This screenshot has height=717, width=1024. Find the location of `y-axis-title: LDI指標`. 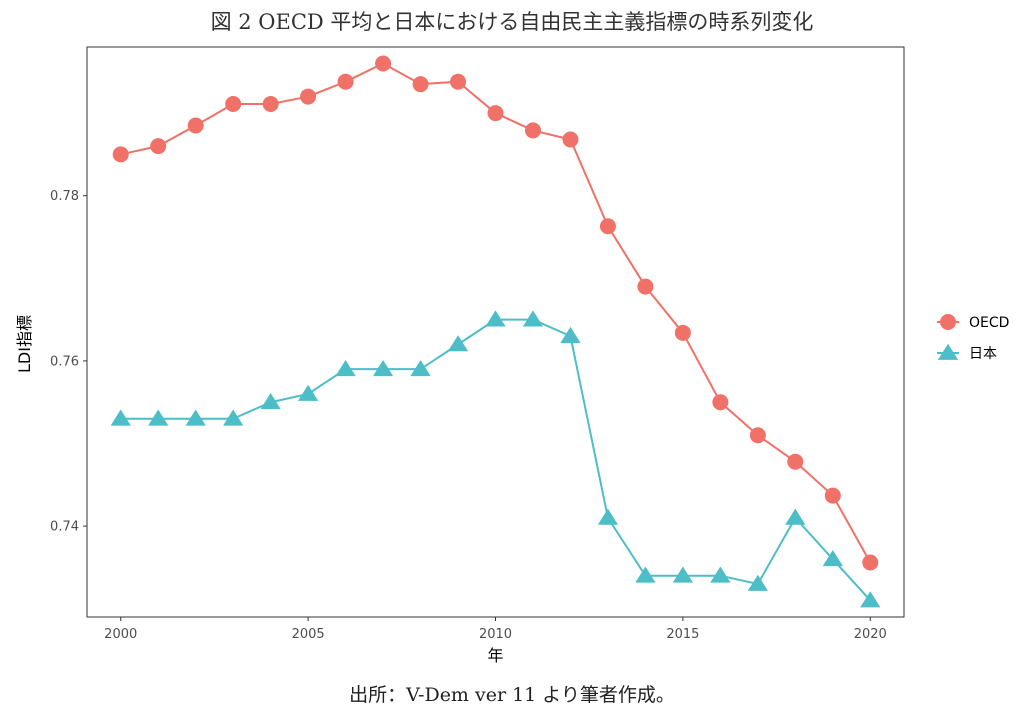

y-axis-title: LDI指標 is located at coordinates (24, 344).